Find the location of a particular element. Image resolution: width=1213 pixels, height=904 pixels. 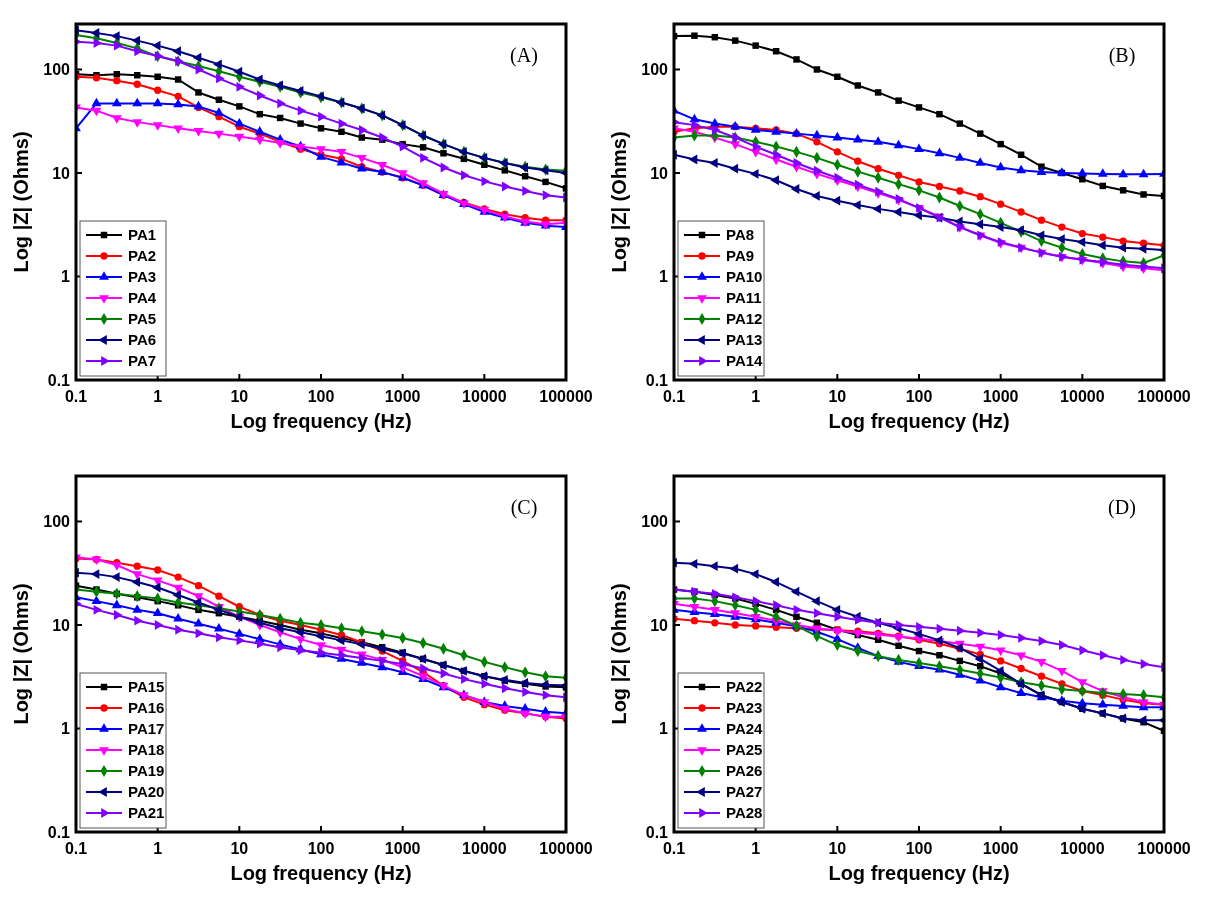

legend-label: PA17 is located at coordinates (146, 729).